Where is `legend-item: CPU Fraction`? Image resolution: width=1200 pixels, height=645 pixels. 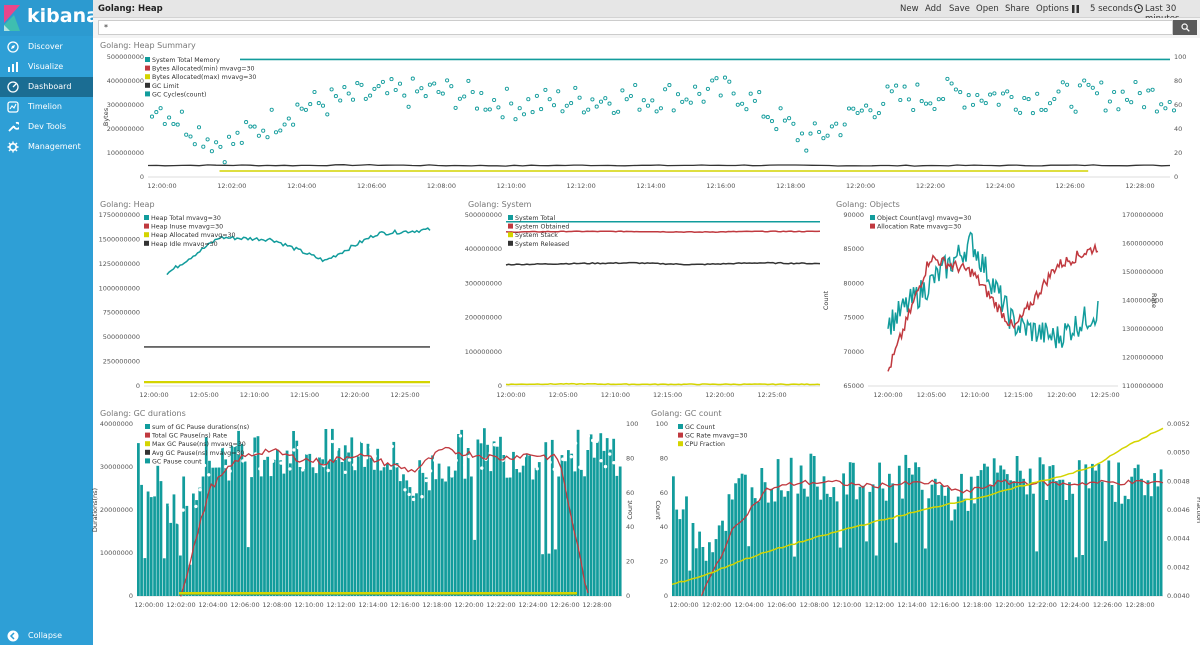
legend-item: CPU Fraction is located at coordinates (705, 444).